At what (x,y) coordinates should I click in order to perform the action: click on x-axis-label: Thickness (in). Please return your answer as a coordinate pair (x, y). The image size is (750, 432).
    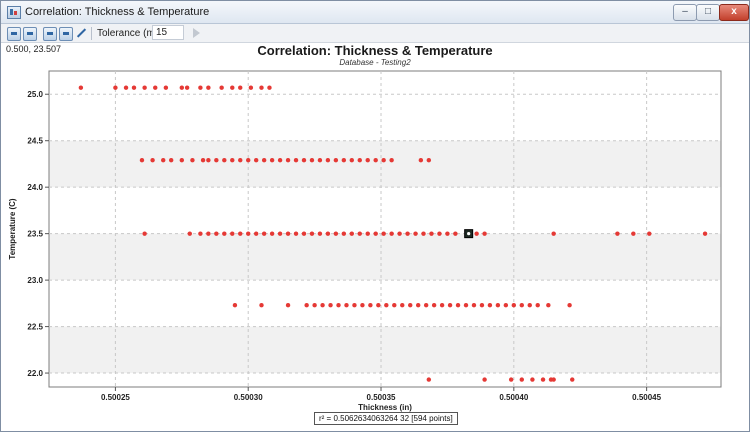
    Looking at the image, I should click on (385, 407).